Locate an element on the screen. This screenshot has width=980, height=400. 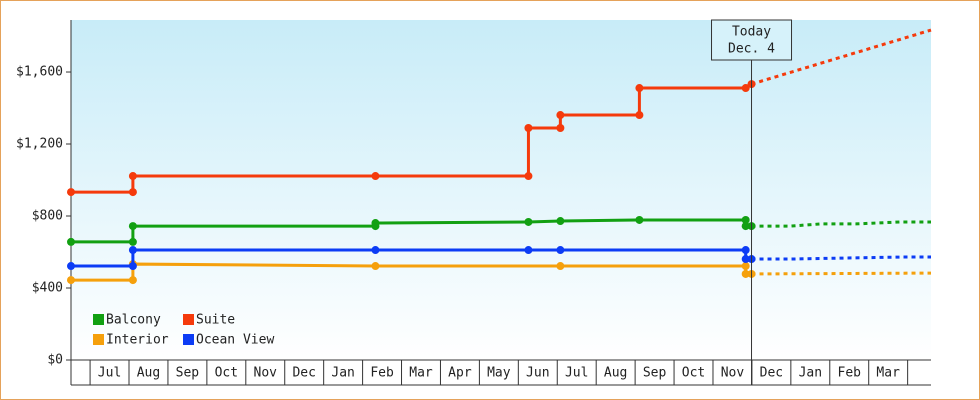
legend-label: Balcony is located at coordinates (133, 320).